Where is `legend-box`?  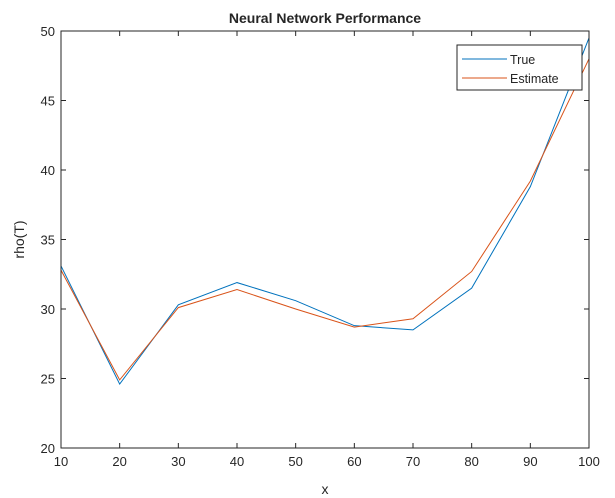
legend-box is located at coordinates (519, 67).